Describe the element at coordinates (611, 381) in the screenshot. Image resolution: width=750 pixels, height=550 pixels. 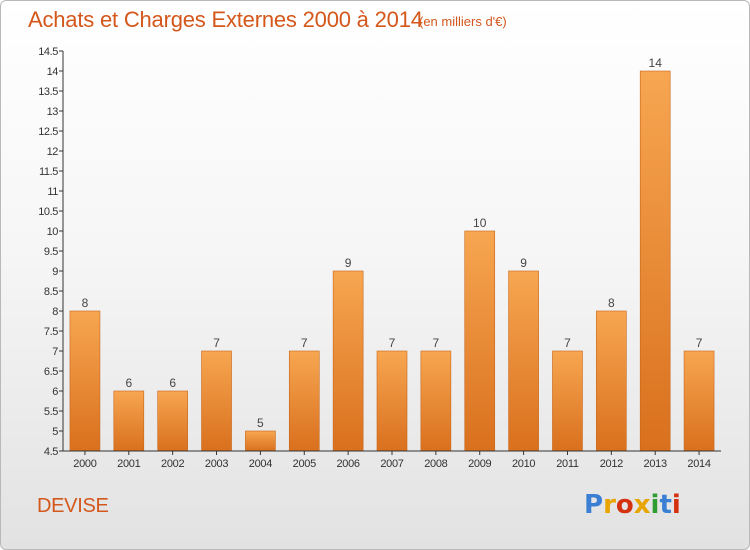
I see `bar-2012` at that location.